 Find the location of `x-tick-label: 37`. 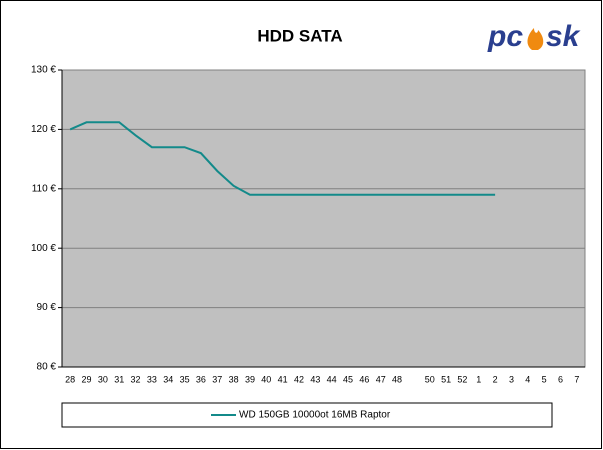

x-tick-label: 37 is located at coordinates (217, 379).